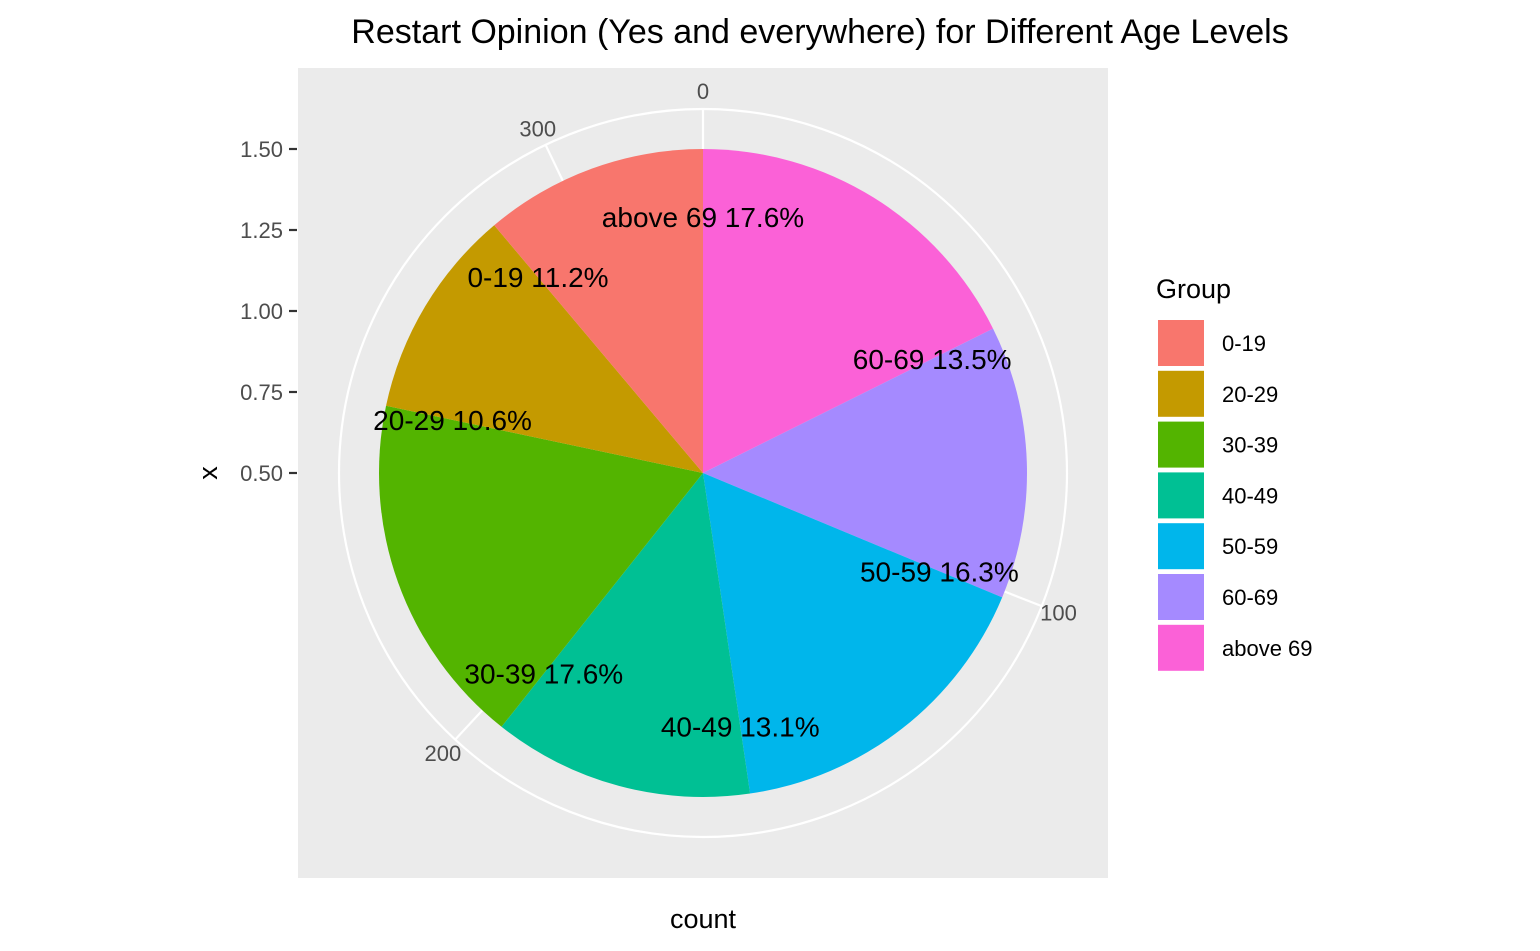 The height and width of the screenshot is (951, 1540). I want to click on x-axis-title: count, so click(703, 919).